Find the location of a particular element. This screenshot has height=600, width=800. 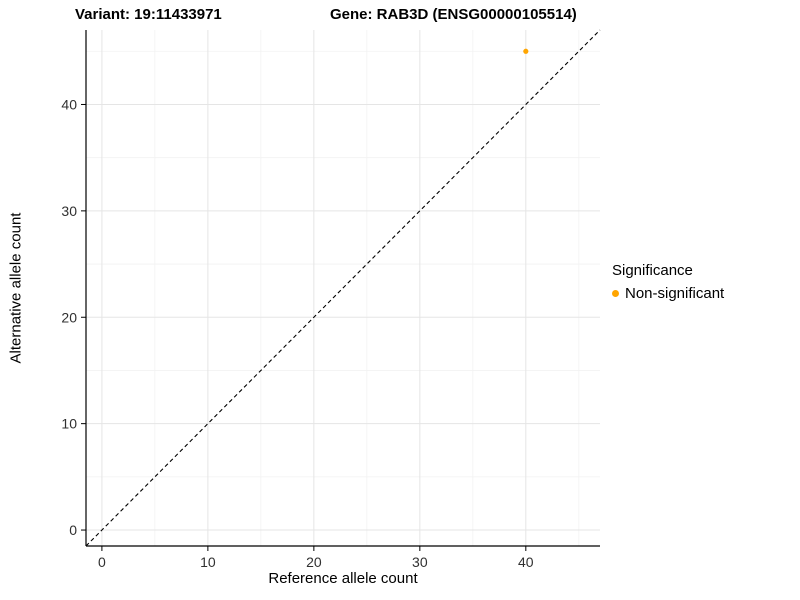

legend-entry-label: Non-significant is located at coordinates (675, 293).